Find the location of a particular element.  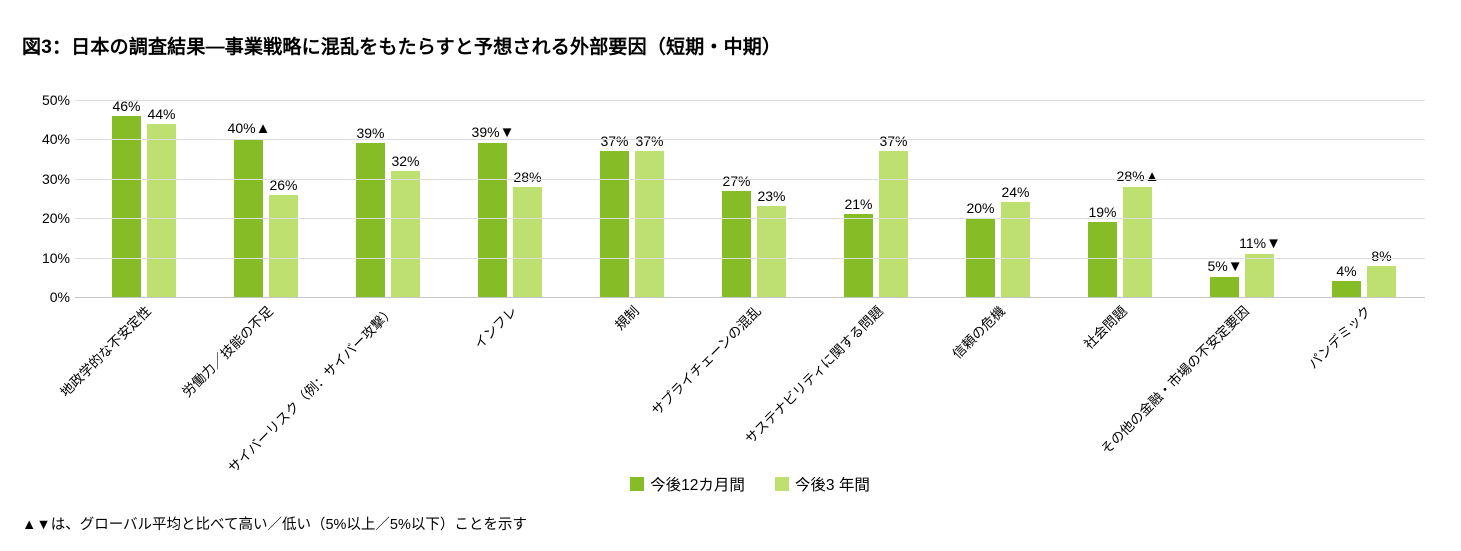

y-axis-tick-label: 30% is located at coordinates (55, 179).